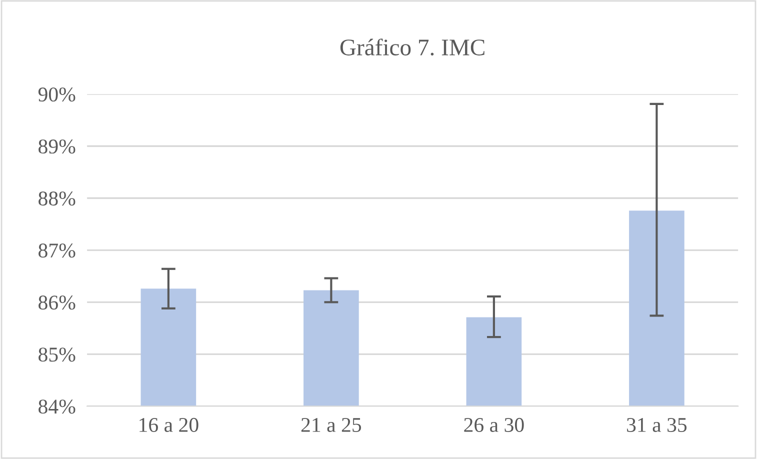 Image resolution: width=757 pixels, height=459 pixels. I want to click on y-tick-label: 89%, so click(57, 146).